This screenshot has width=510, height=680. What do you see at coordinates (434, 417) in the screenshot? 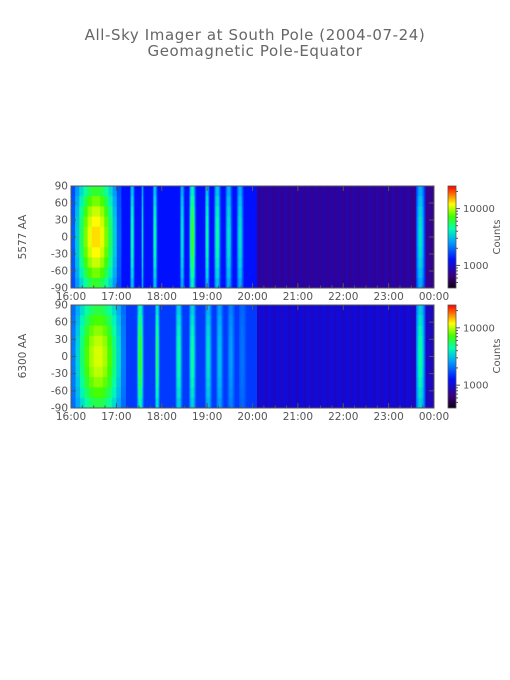
I see `x-tick-label: 00:00` at bounding box center [434, 417].